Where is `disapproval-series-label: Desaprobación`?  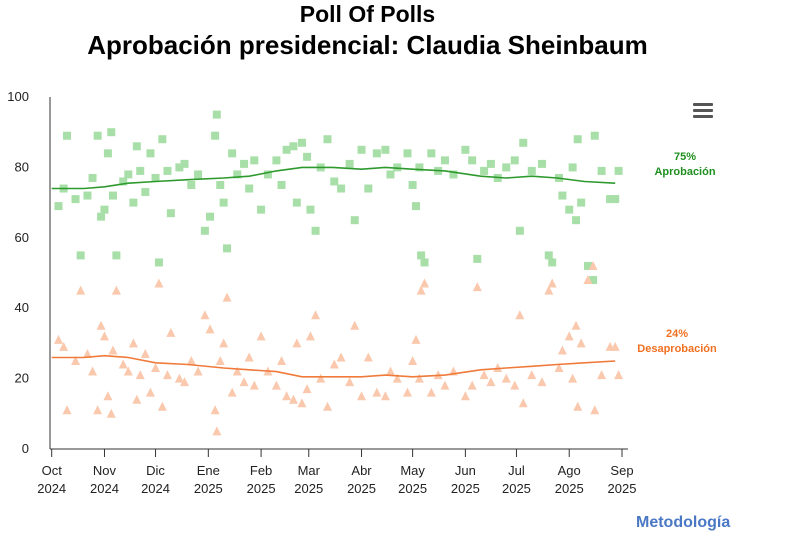
disapproval-series-label: Desaprobación is located at coordinates (677, 349).